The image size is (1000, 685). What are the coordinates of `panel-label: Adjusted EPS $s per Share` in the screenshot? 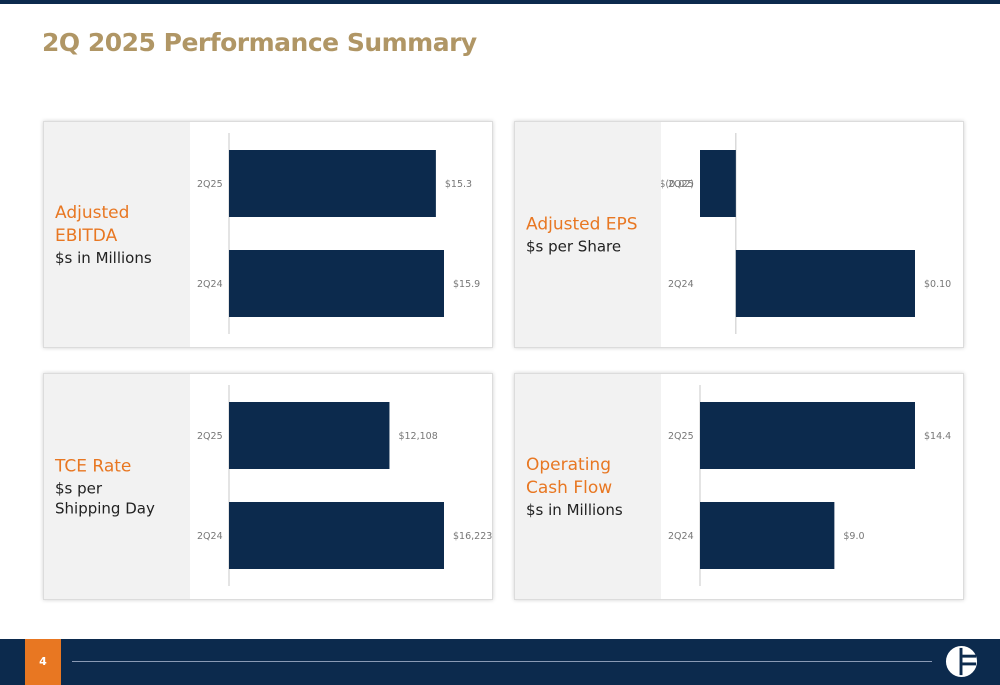 It's located at (591, 234).